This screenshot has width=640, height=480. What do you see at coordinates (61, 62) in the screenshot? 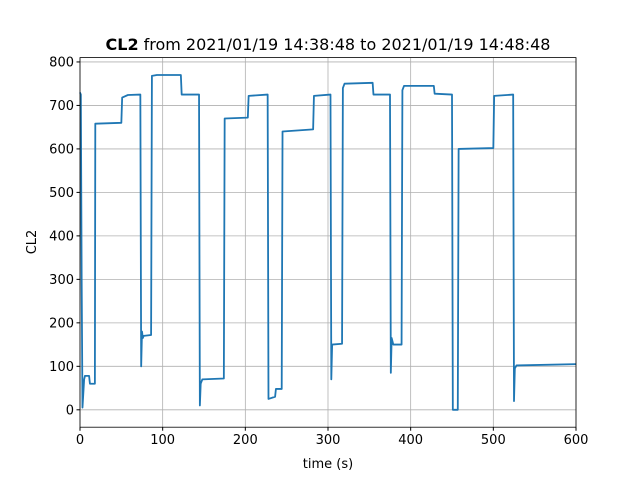
I see `y-tick-label: 800` at bounding box center [61, 62].